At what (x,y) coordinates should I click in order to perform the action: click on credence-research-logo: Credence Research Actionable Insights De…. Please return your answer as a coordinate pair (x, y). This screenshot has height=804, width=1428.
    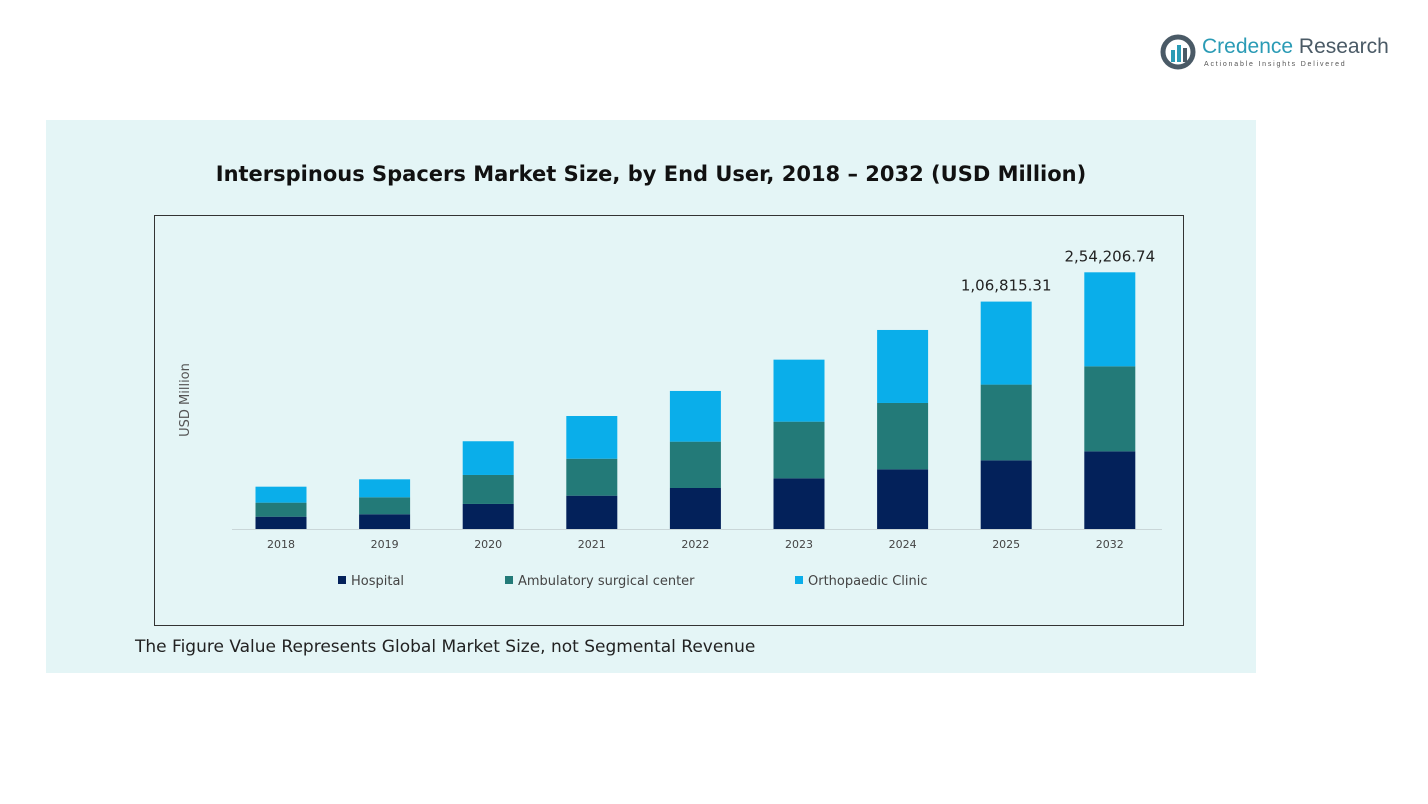
    Looking at the image, I should click on (1290, 56).